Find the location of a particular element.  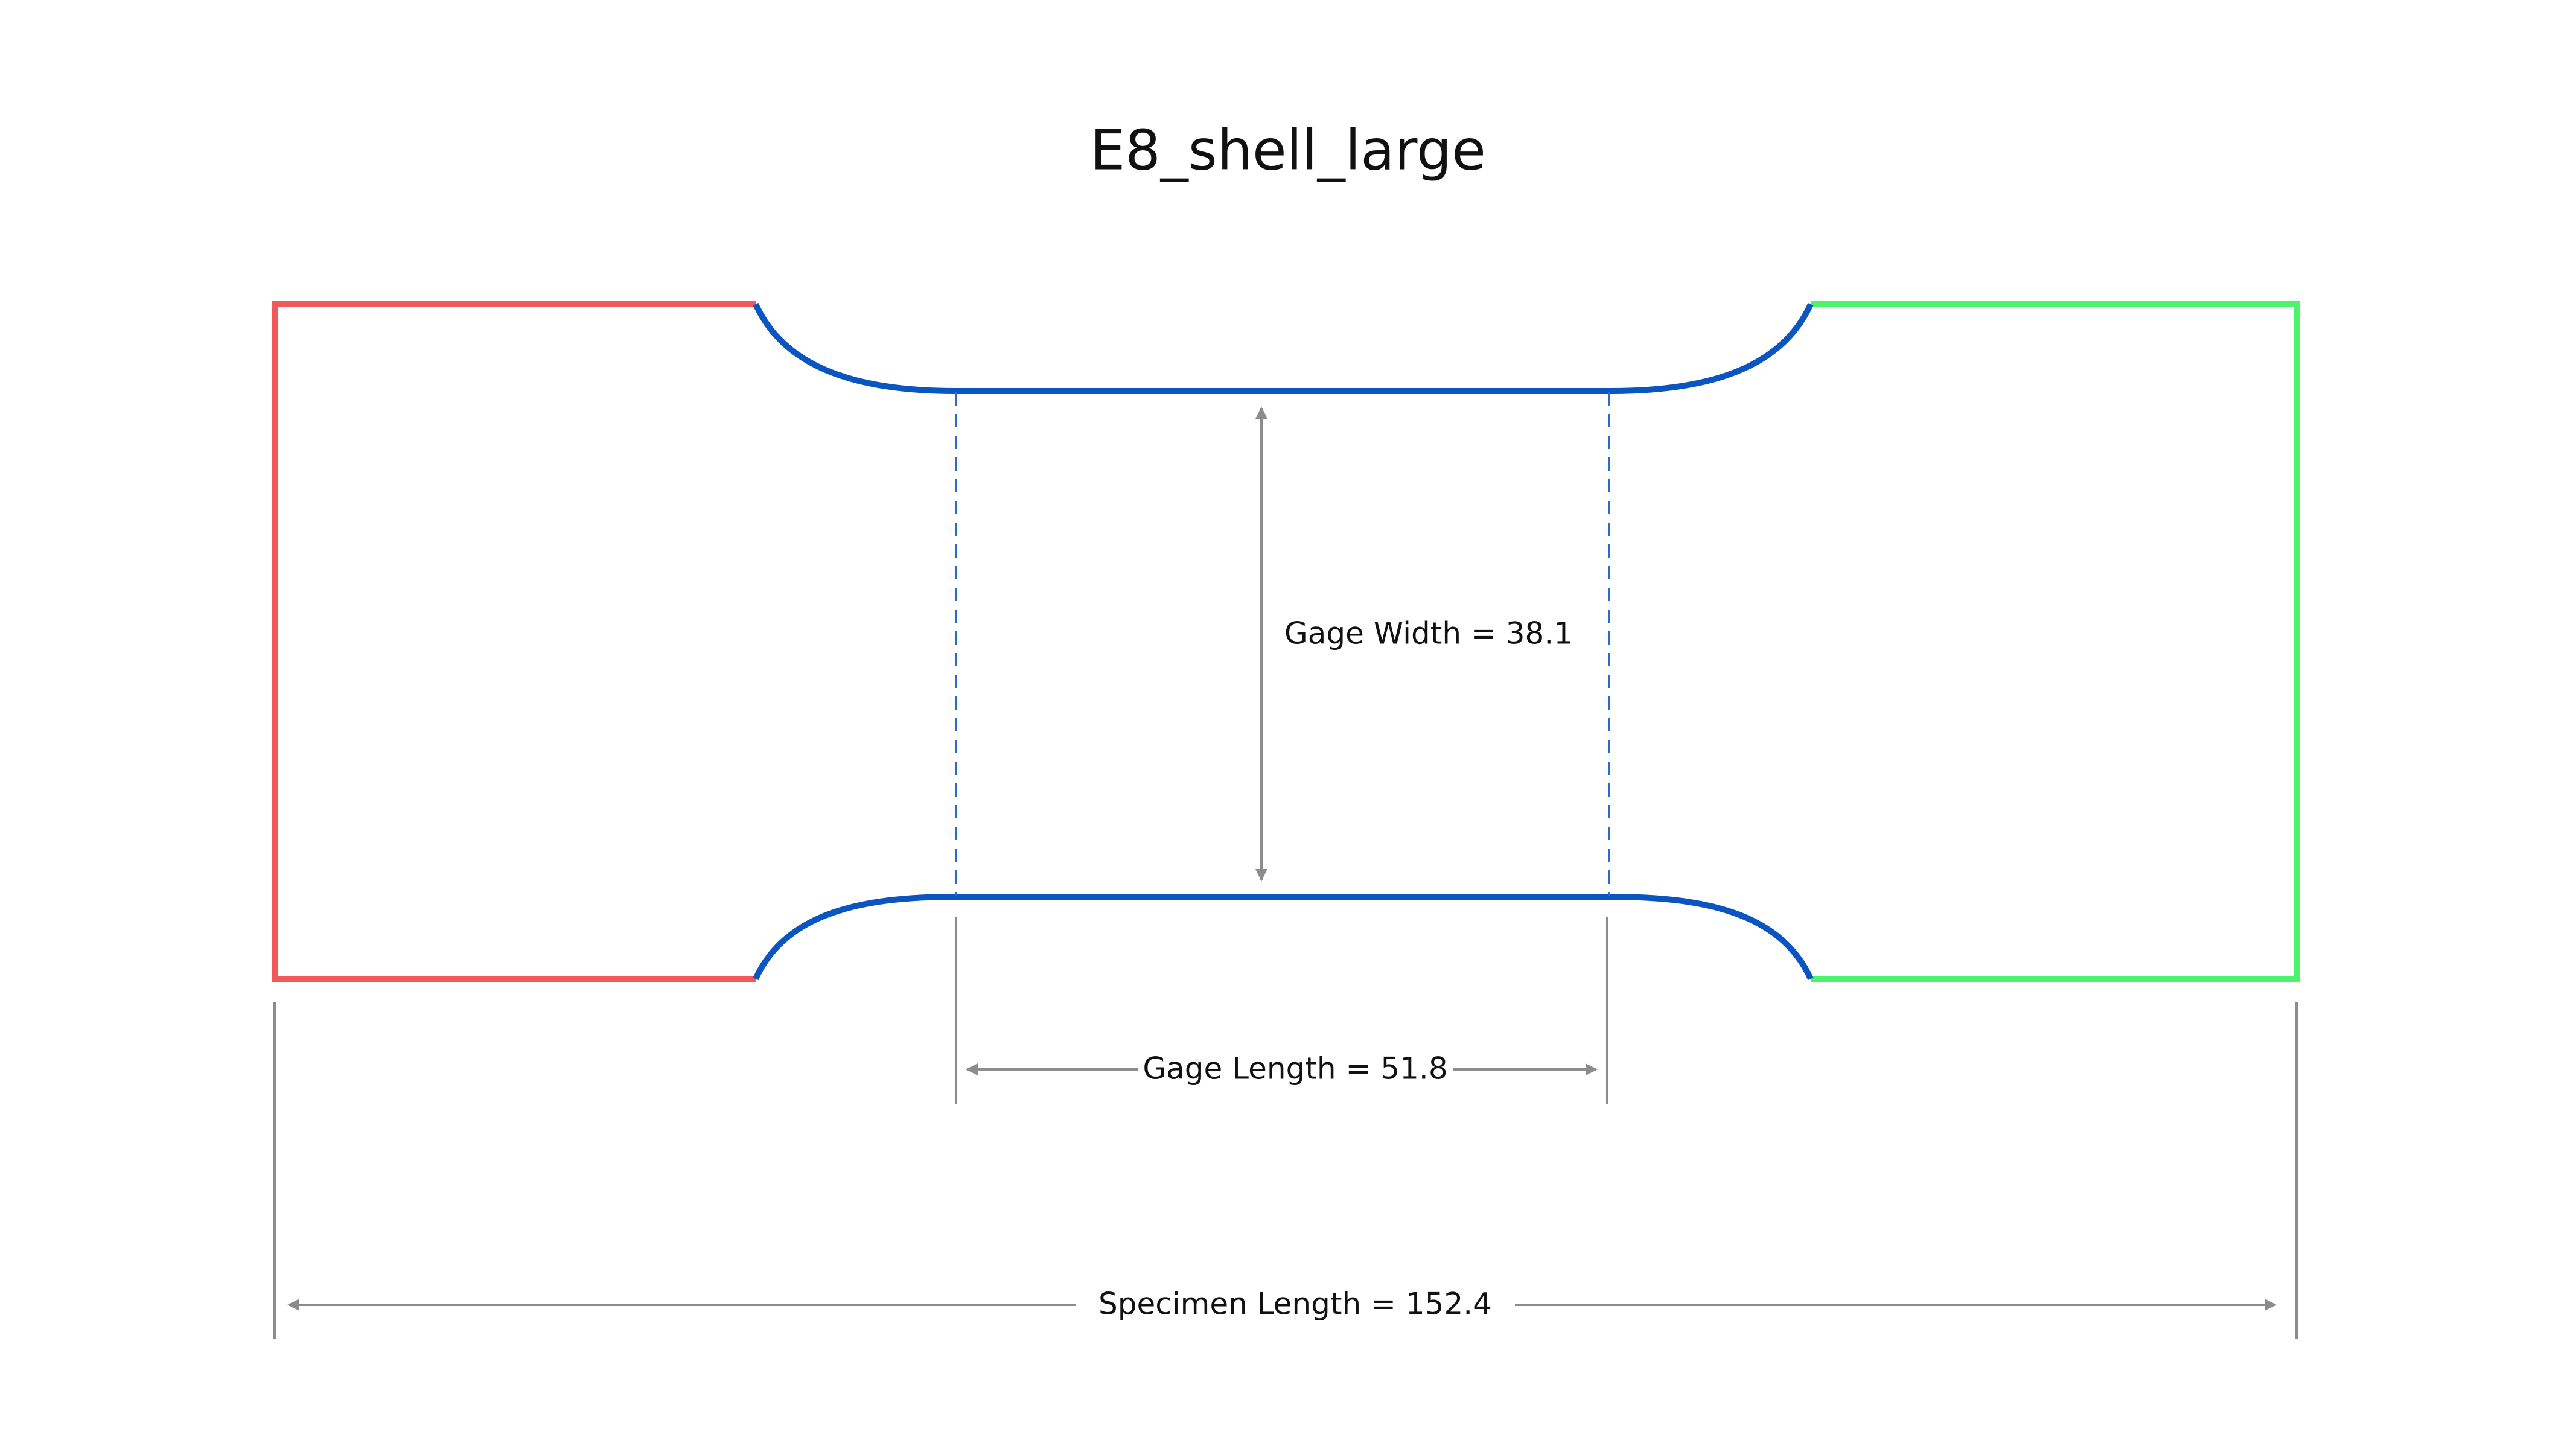

left-grip is located at coordinates (514, 641).